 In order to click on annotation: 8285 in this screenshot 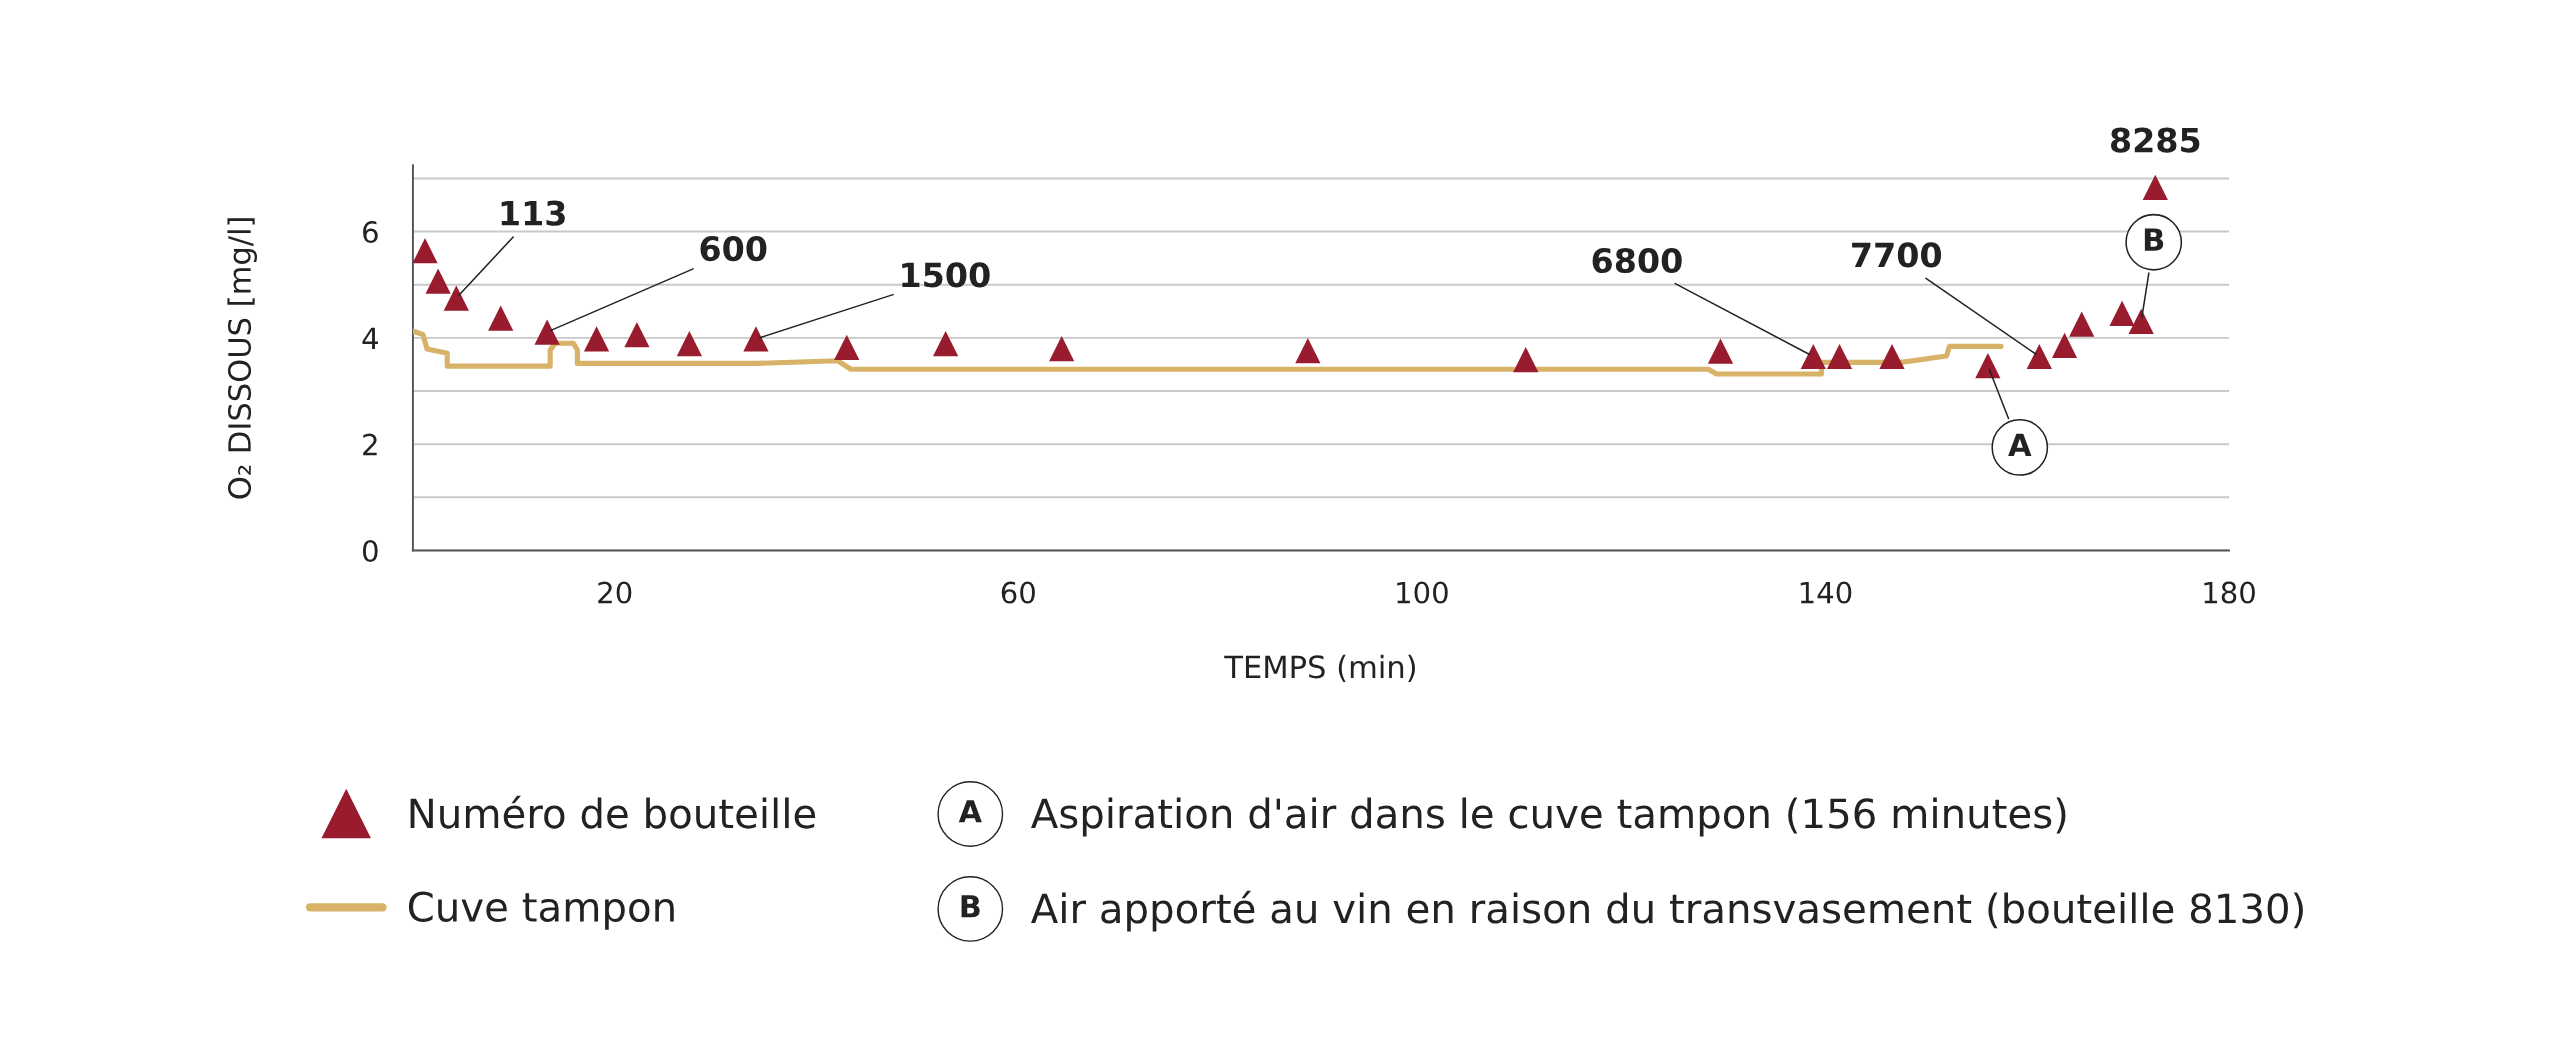, I will do `click(2155, 140)`.